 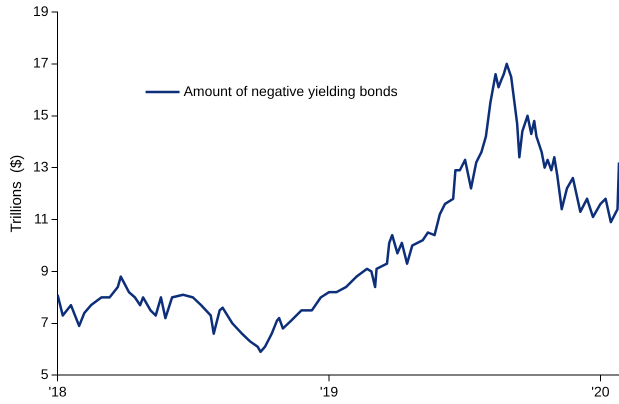 What do you see at coordinates (291, 90) in the screenshot?
I see `legend-label: Amount of negative yielding bonds` at bounding box center [291, 90].